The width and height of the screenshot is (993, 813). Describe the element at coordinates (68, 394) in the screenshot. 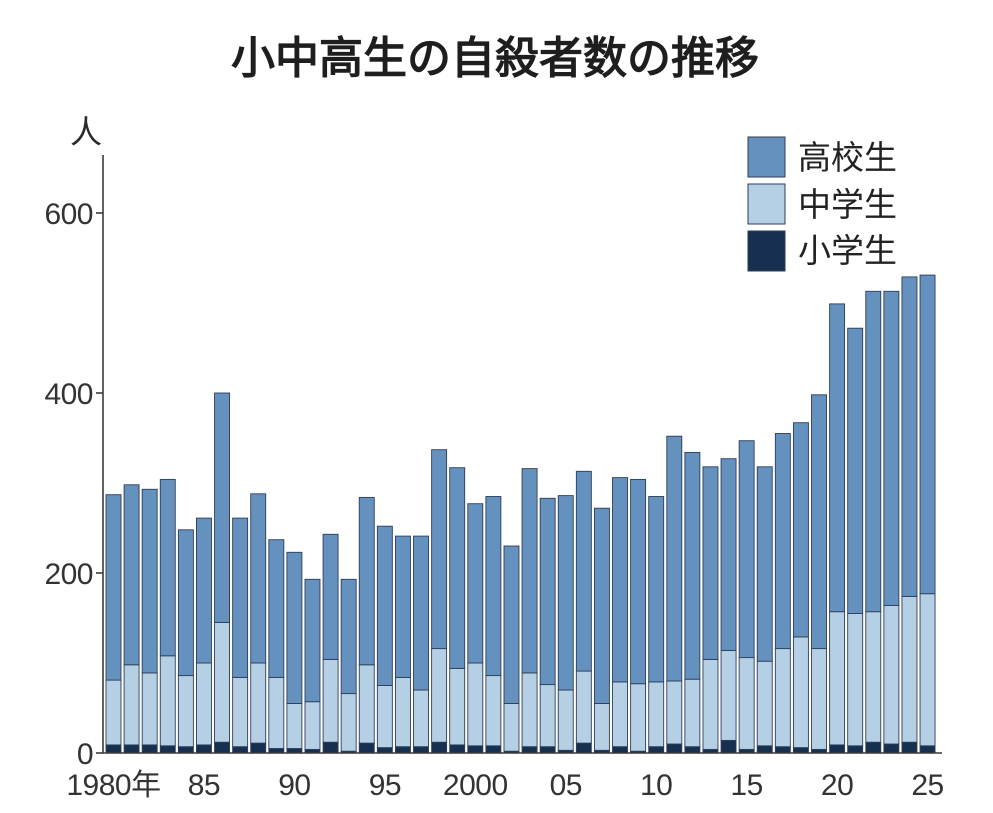

I see `y-tick-label: 400` at that location.